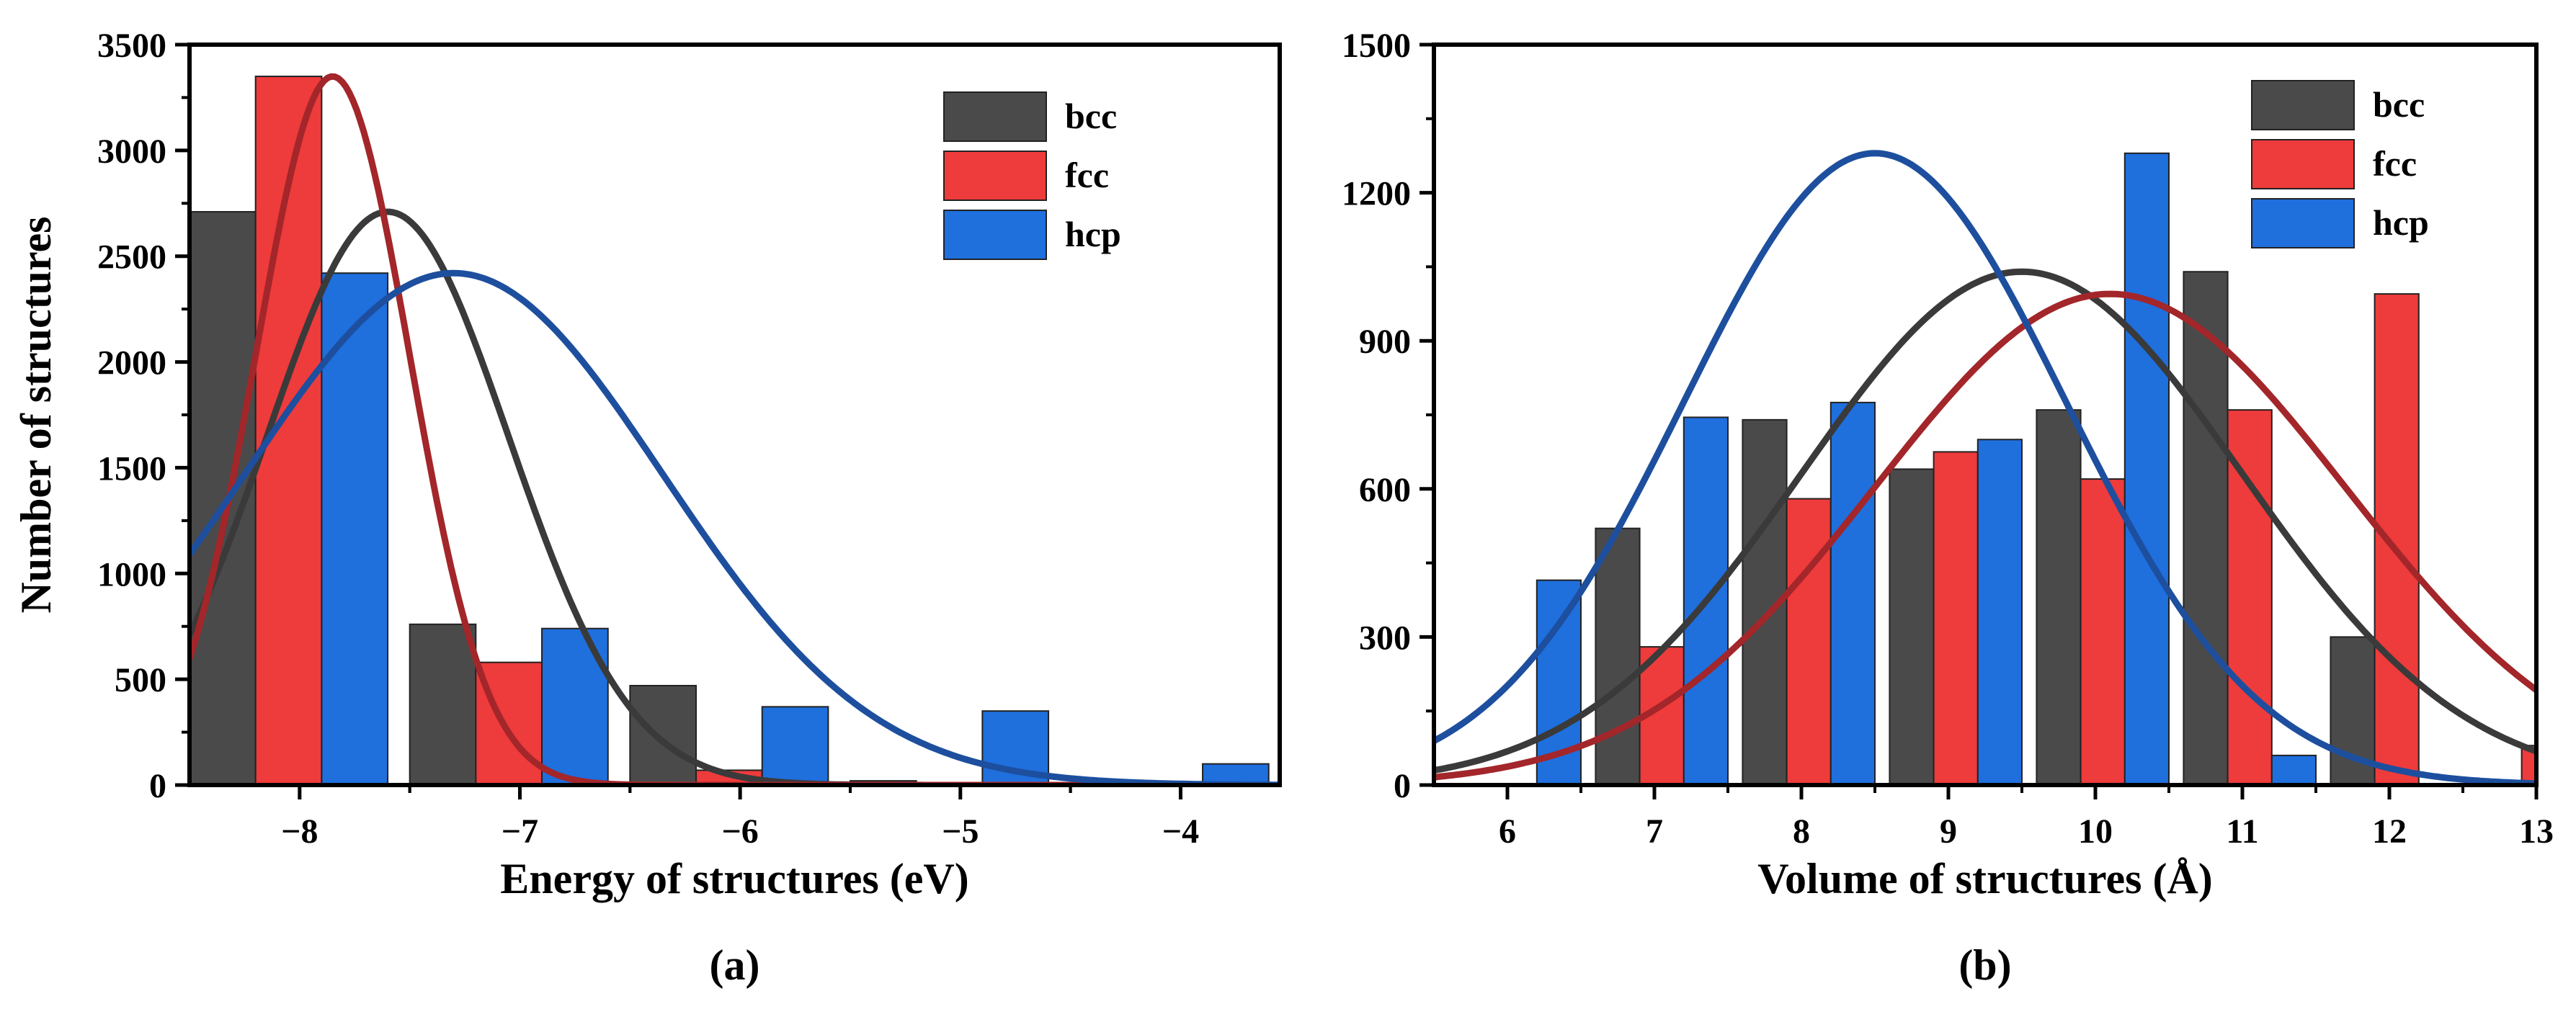 Image resolution: width=2576 pixels, height=1022 pixels. Describe the element at coordinates (2389, 831) in the screenshot. I see `x-tick-label: 12` at that location.